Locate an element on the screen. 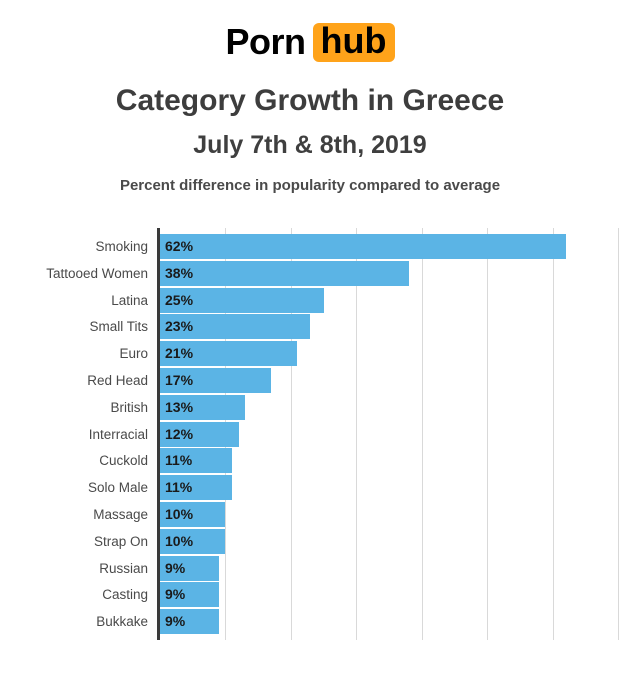  y-axis-line is located at coordinates (158, 434).